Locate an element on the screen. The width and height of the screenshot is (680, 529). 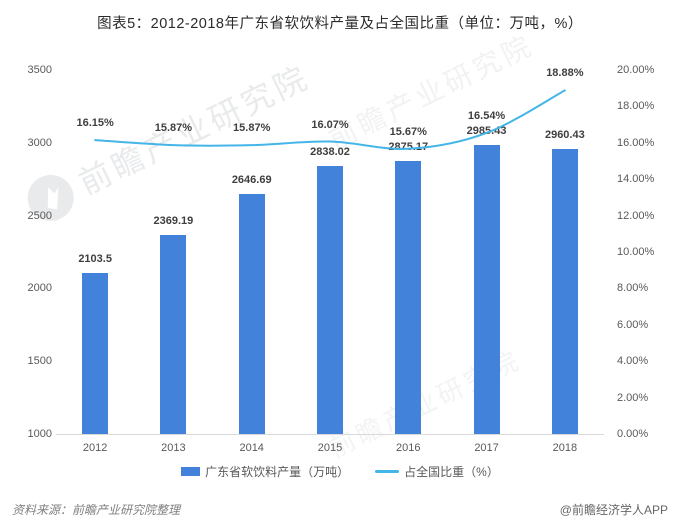
right-axis-tick: 14.00% is located at coordinates (636, 179).